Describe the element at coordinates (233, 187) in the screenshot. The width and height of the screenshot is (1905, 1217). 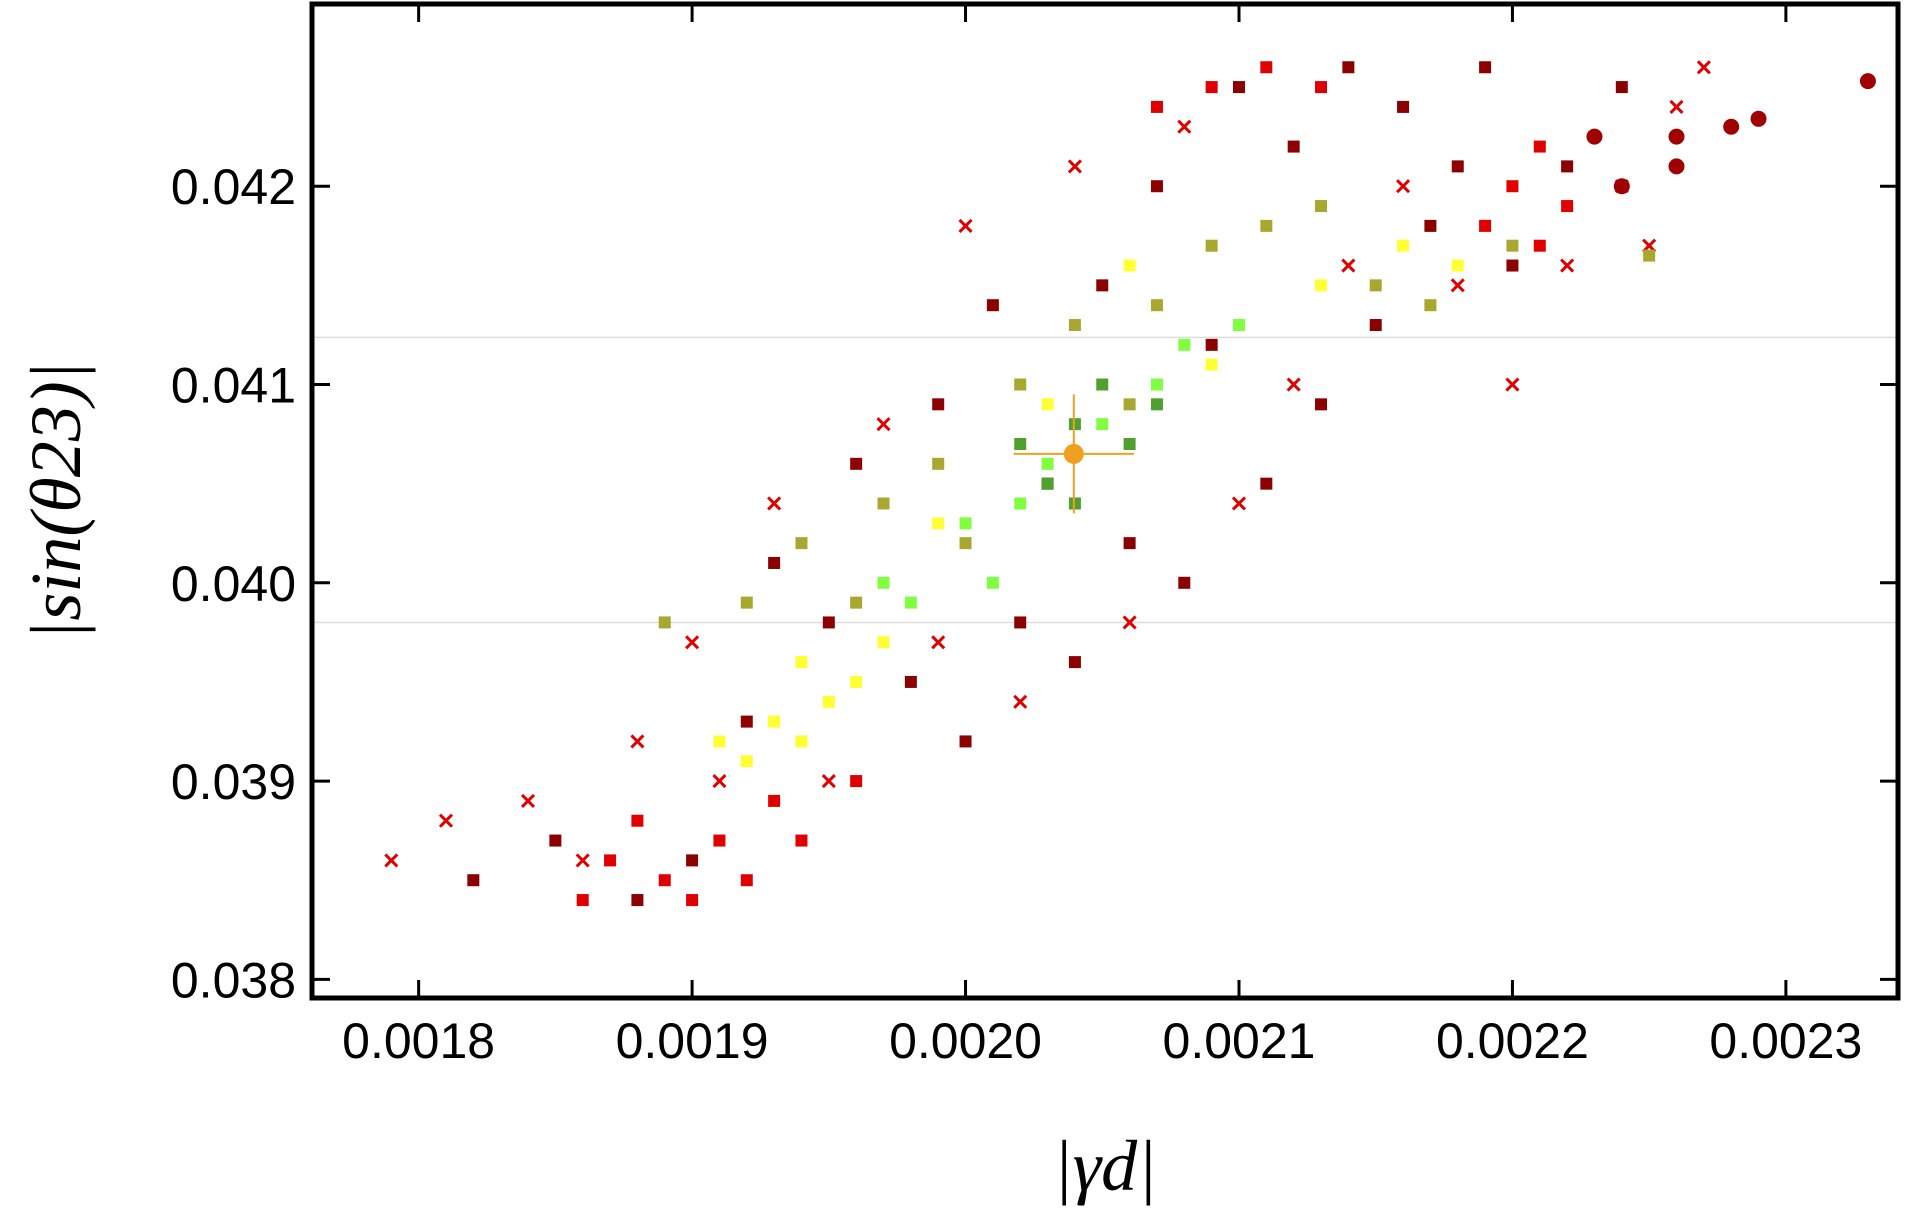
I see `y-tick-label: 0.042` at that location.